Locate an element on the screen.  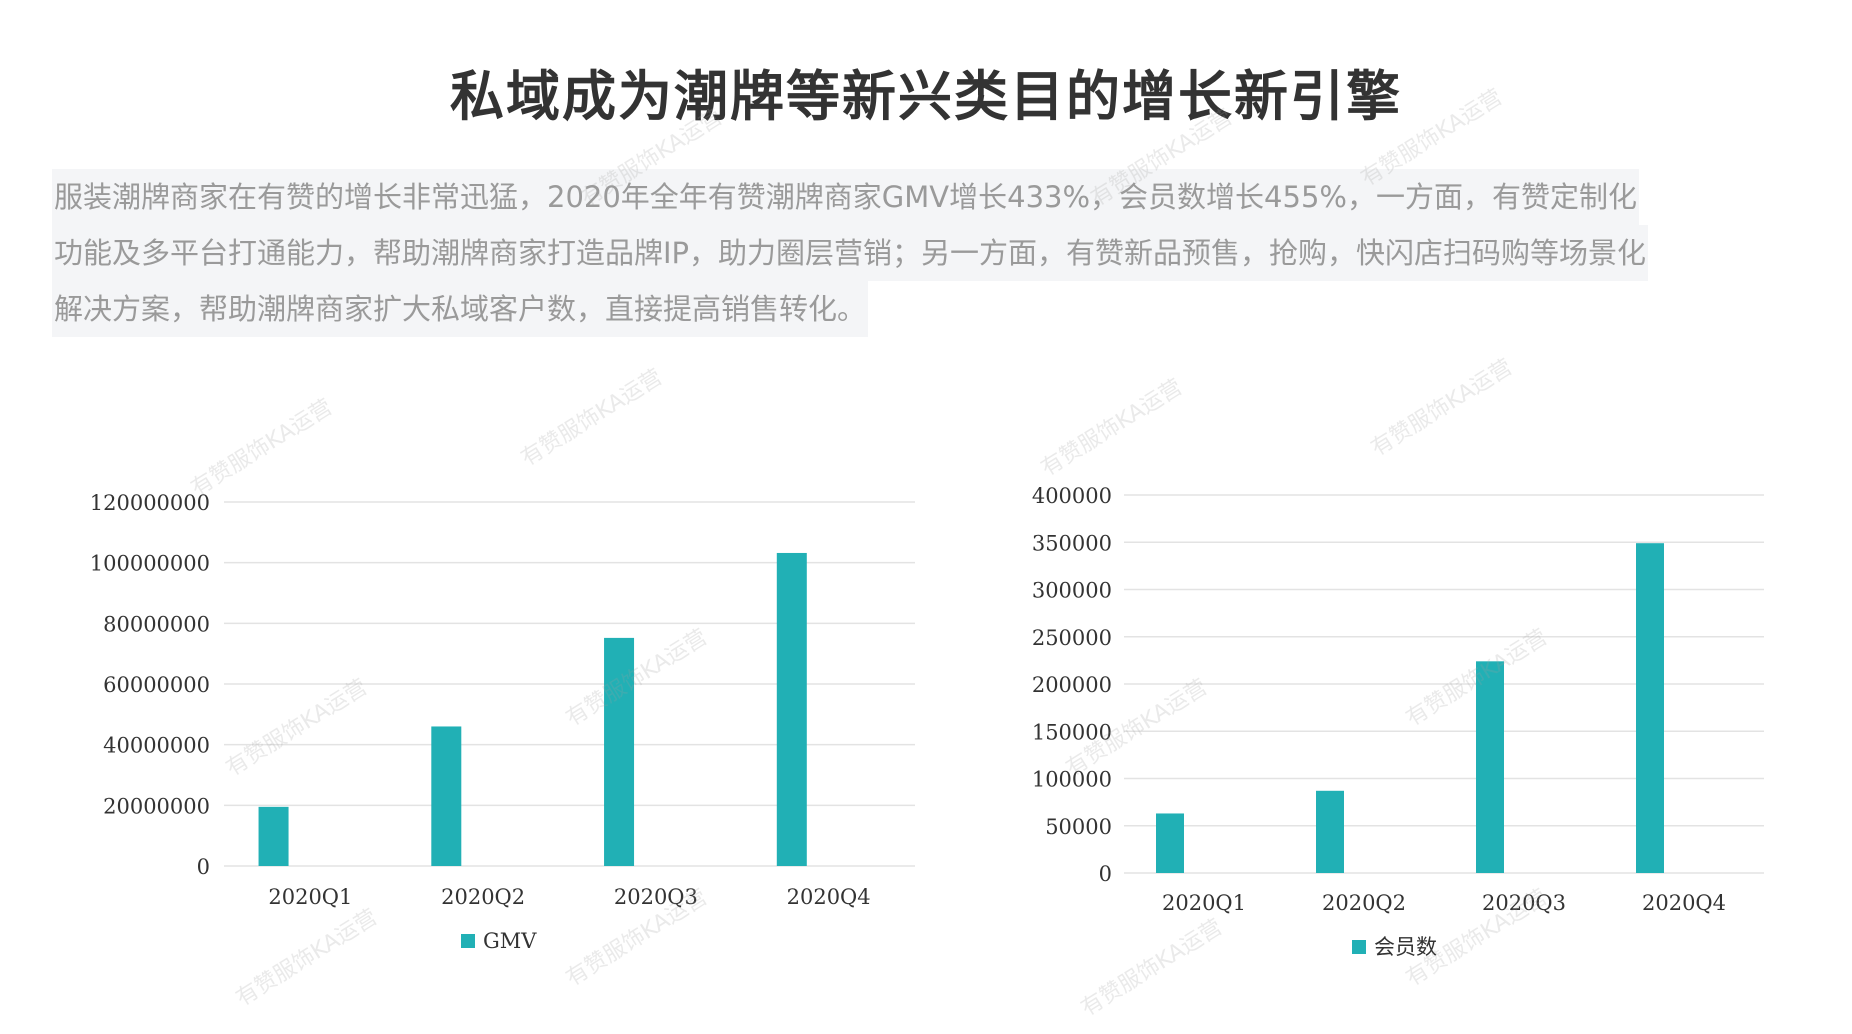
page-title: 私域成为潮牌等新兴类目的增长新引擎 is located at coordinates (926, 96).